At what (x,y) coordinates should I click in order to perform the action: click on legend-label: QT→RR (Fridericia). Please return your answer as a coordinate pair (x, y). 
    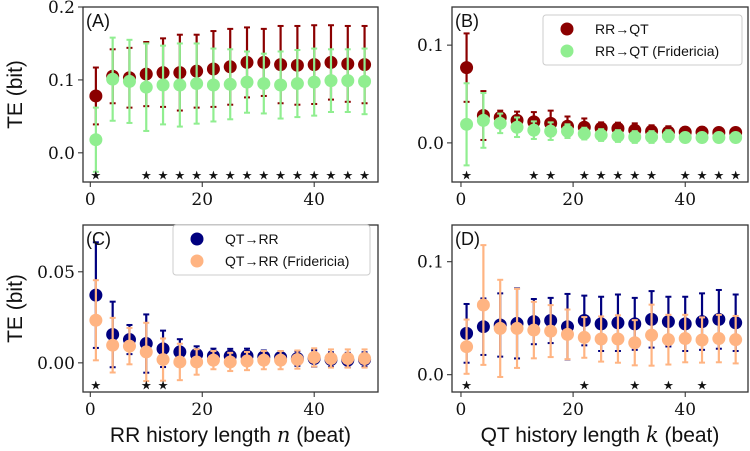
    Looking at the image, I should click on (287, 261).